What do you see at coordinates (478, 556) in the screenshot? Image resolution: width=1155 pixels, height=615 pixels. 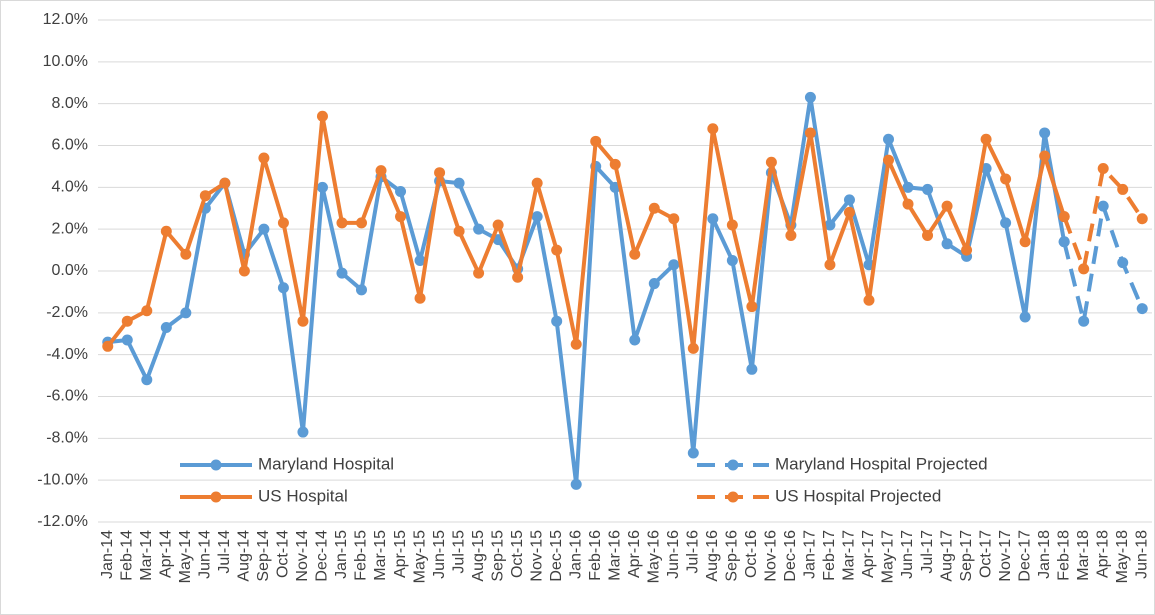 I see `x-tick-label: Aug-15` at bounding box center [478, 556].